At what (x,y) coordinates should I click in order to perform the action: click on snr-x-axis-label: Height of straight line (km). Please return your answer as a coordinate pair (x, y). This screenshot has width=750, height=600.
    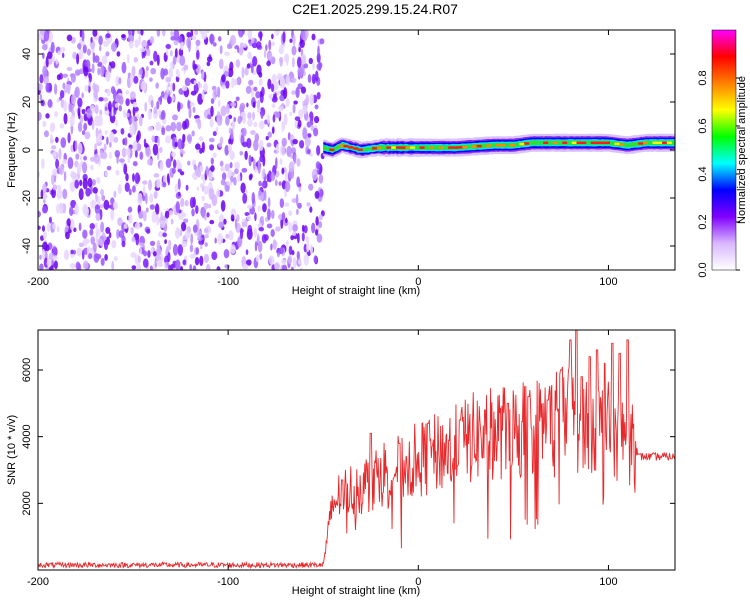
    Looking at the image, I should click on (356, 591).